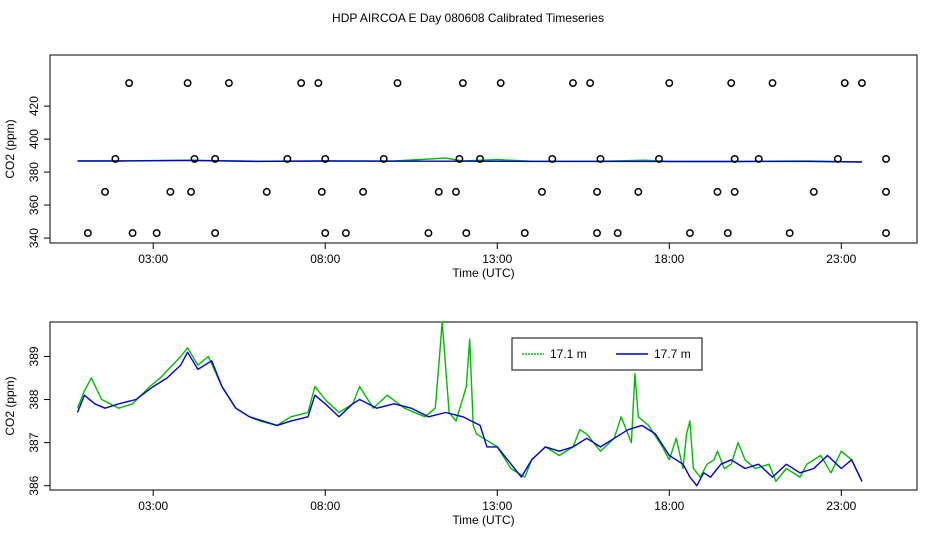 The image size is (936, 540). Describe the element at coordinates (34, 399) in the screenshot. I see `y-tick-label: 388` at that location.